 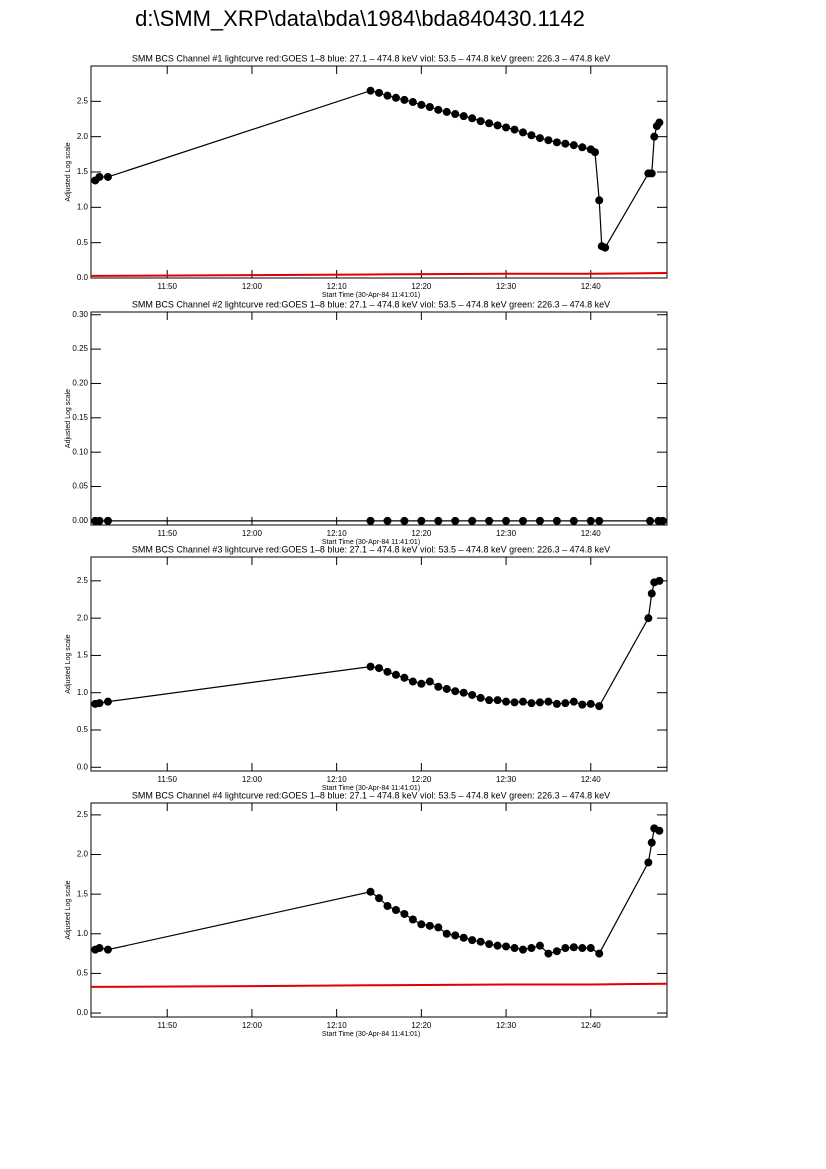 What do you see at coordinates (252, 533) in the screenshot?
I see `x-tick-label: 12:00` at bounding box center [252, 533].